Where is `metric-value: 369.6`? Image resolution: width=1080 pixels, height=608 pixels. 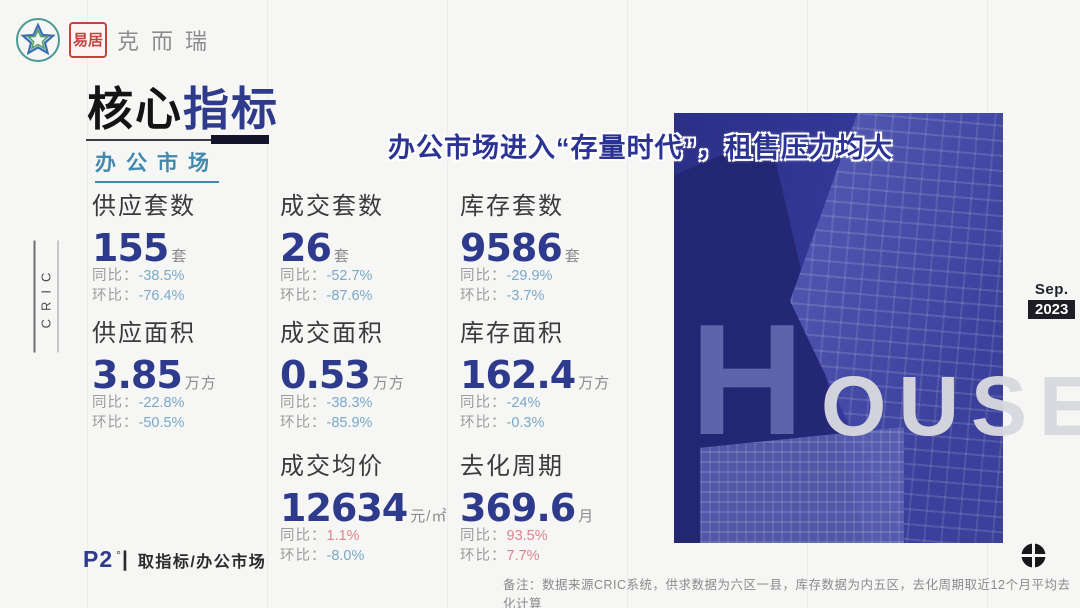
metric-value: 369.6 is located at coordinates (518, 508).